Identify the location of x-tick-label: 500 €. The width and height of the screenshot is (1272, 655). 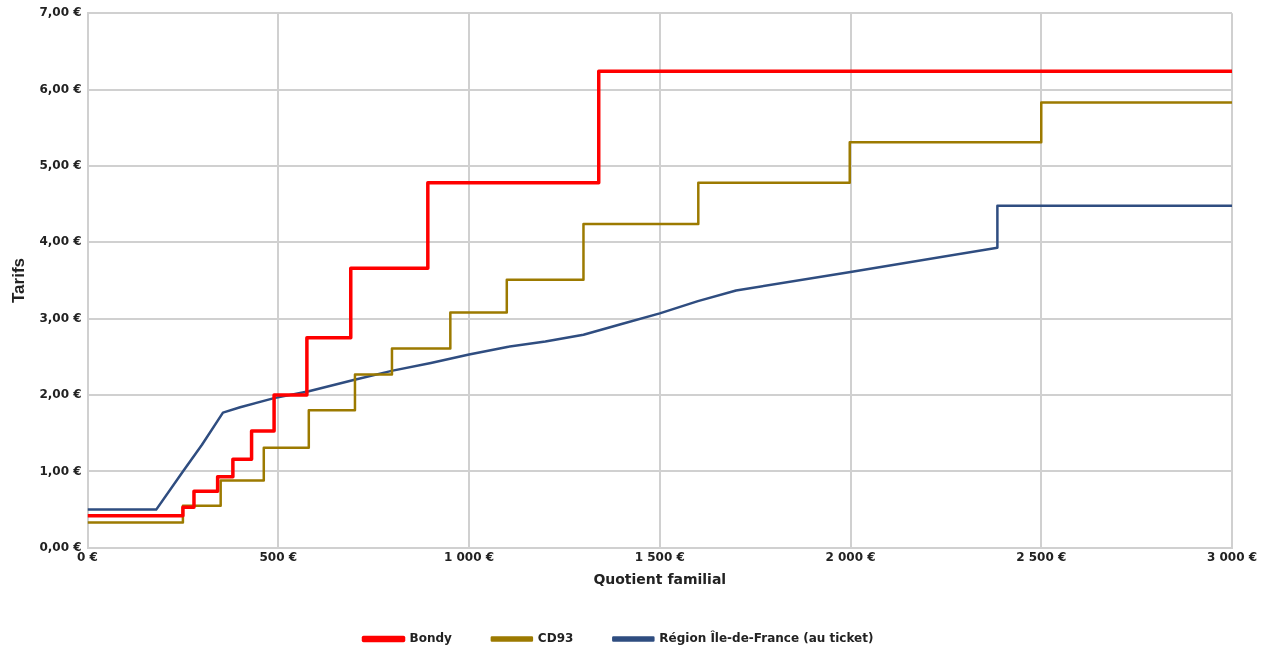
(278, 557).